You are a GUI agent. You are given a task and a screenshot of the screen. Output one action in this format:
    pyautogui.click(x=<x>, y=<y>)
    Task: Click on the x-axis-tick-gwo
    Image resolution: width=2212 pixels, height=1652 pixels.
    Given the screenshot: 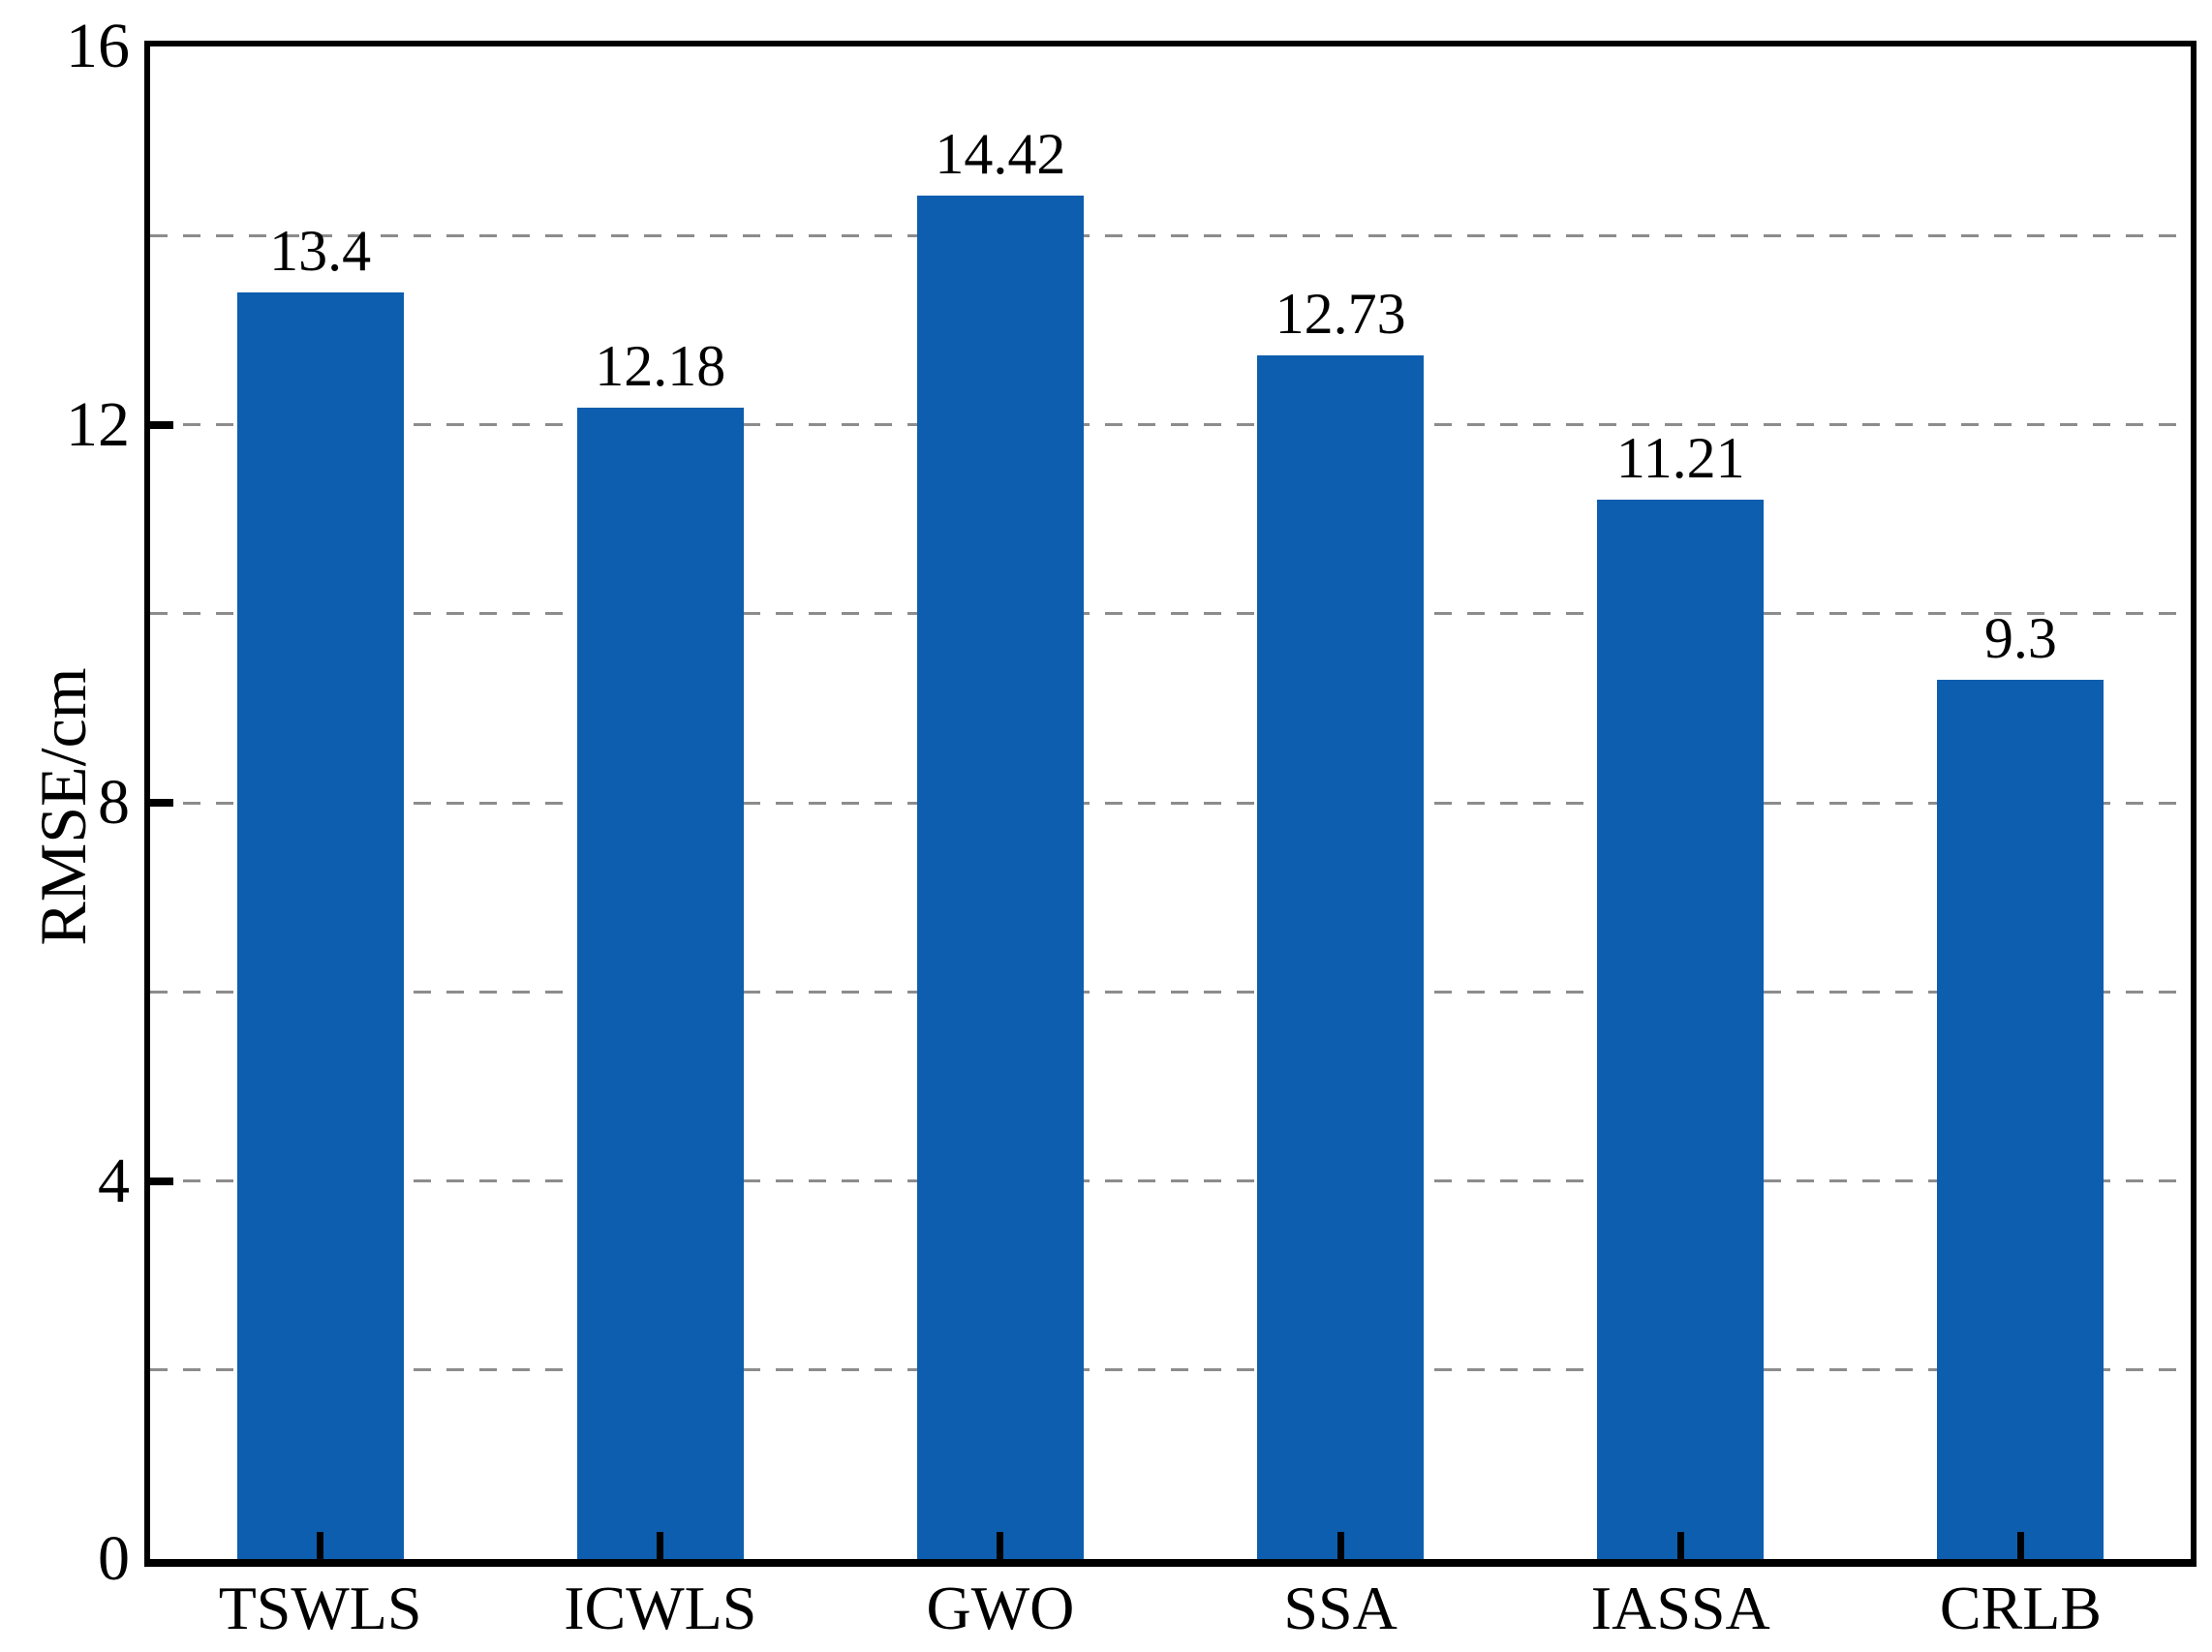 What is the action you would take?
    pyautogui.click(x=1001, y=1545)
    